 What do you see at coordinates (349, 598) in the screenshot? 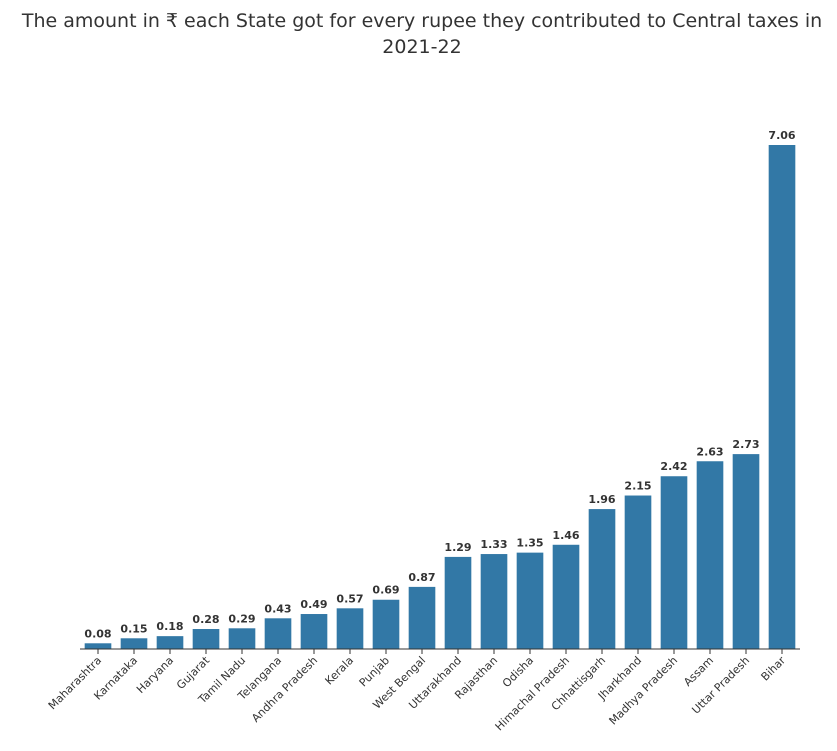
I see `bar-value-label: 0.57` at bounding box center [349, 598].